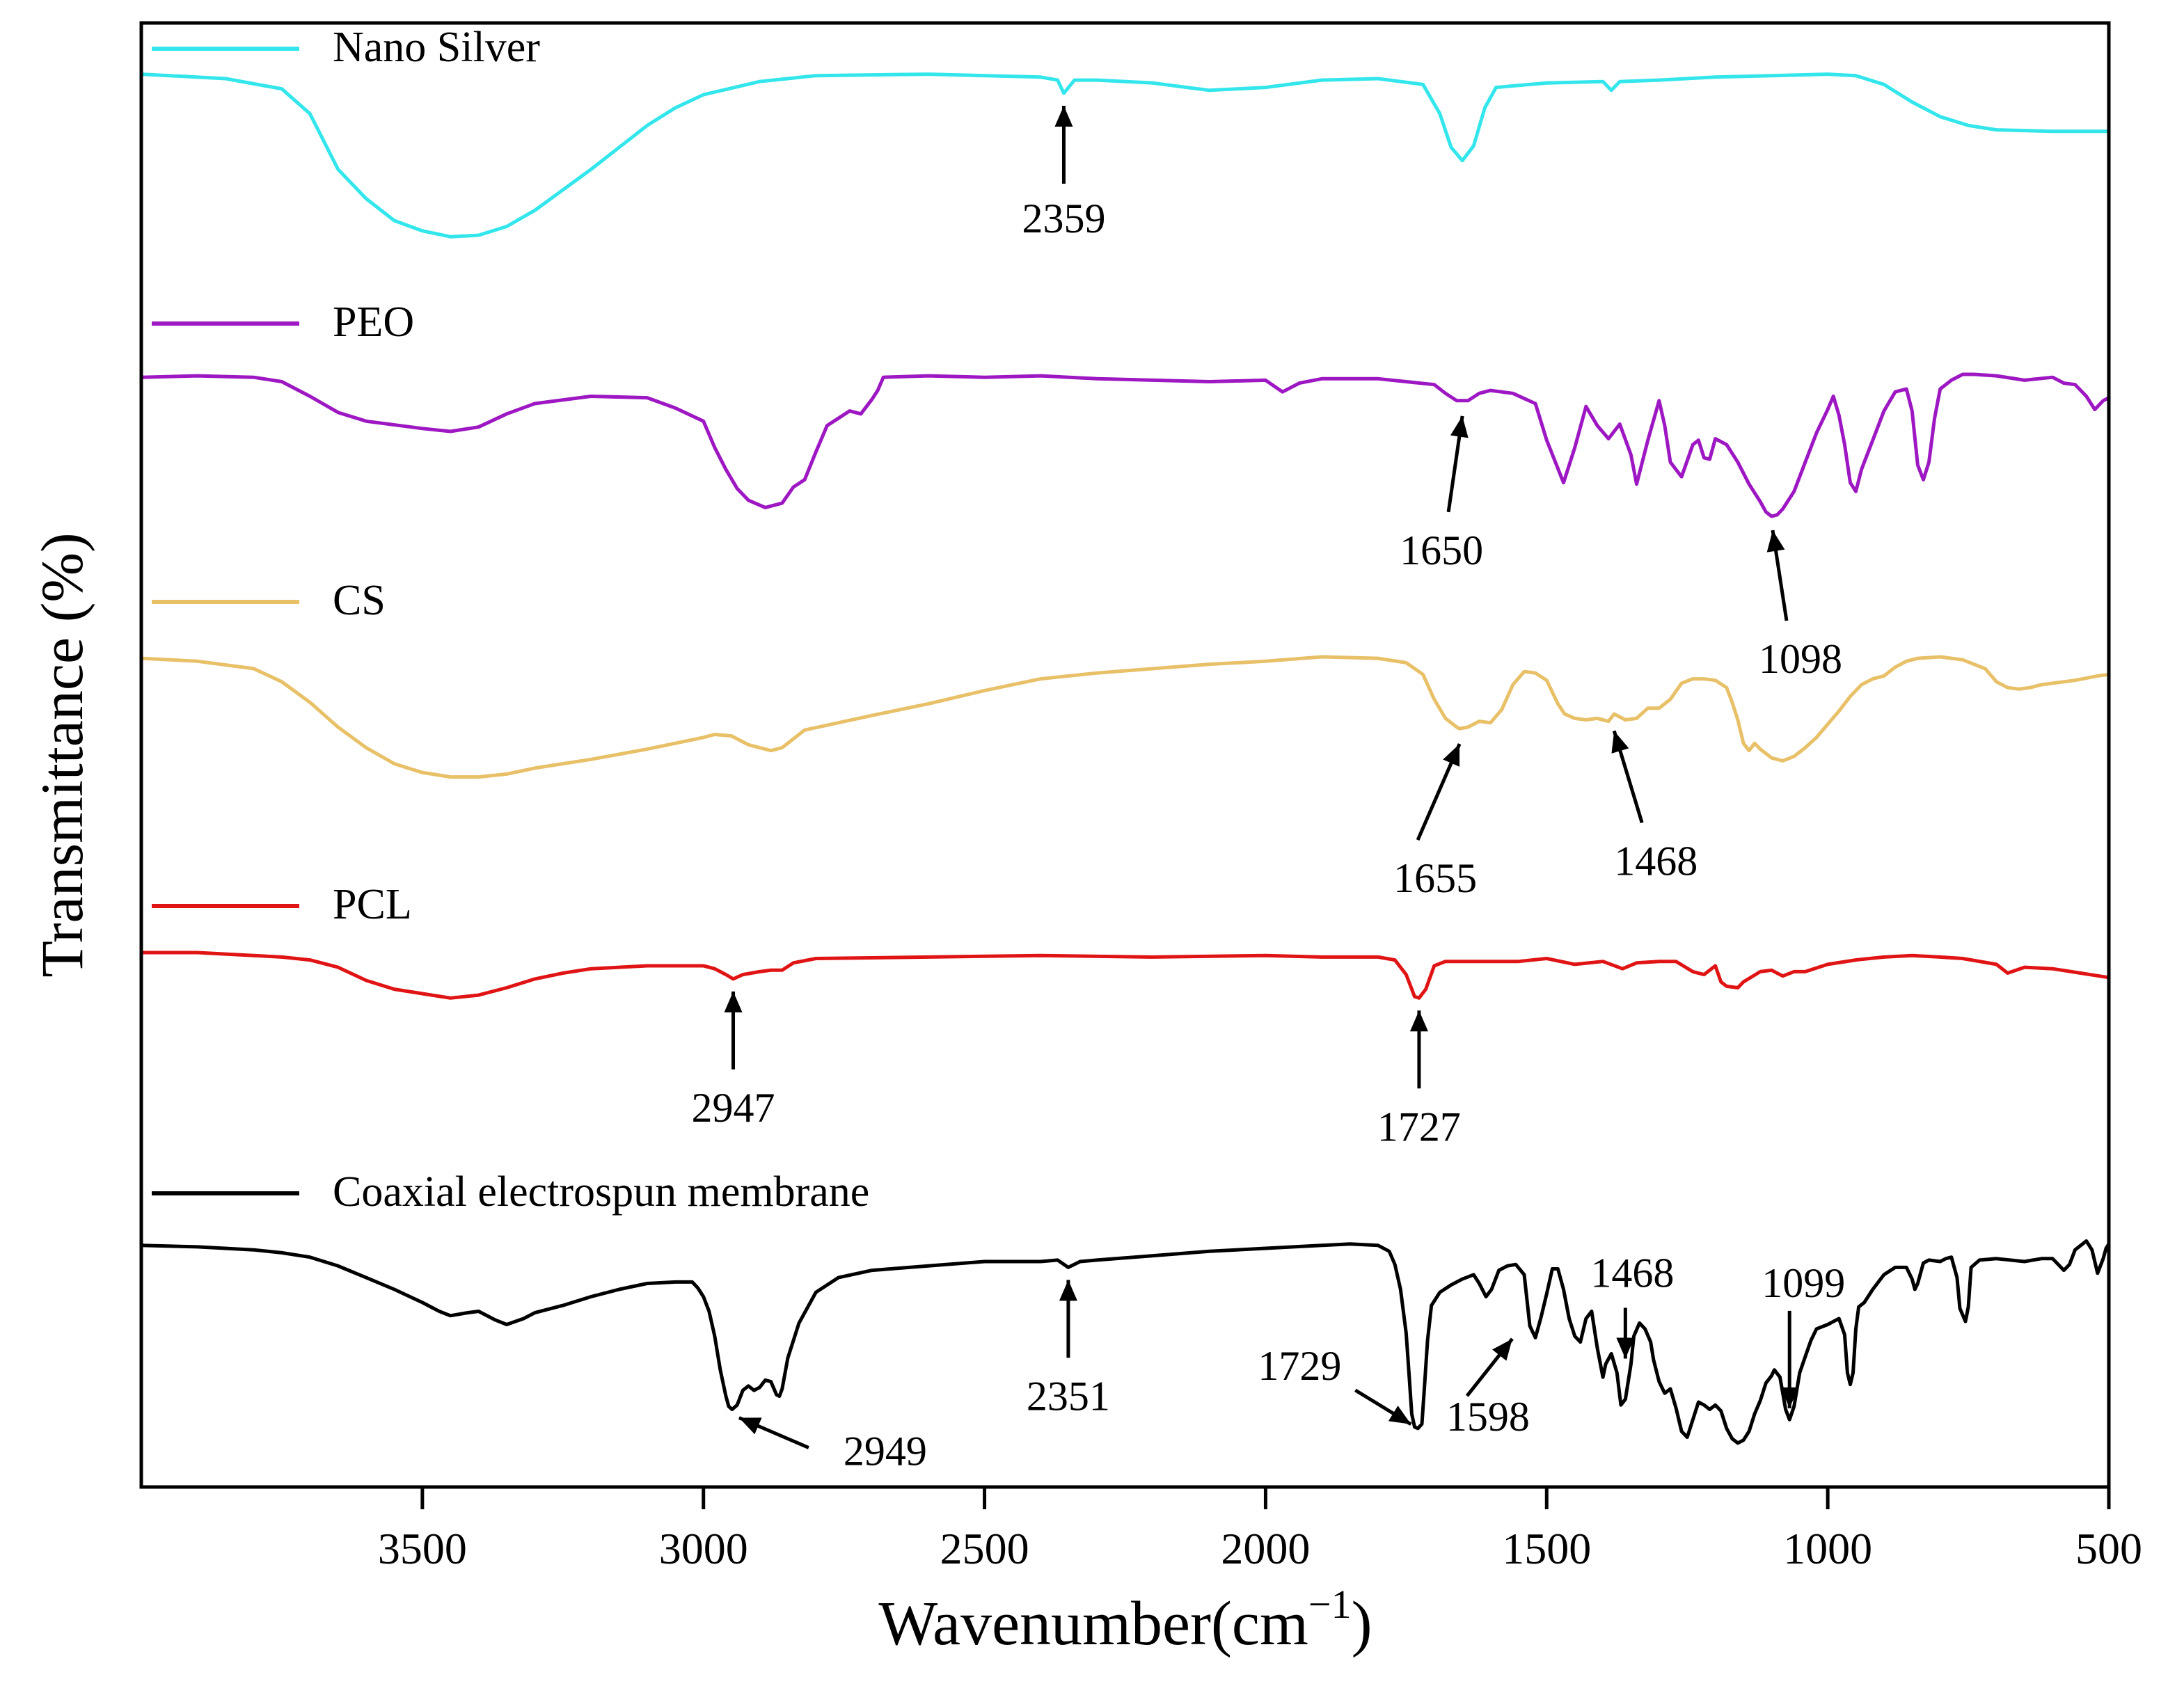 The width and height of the screenshot is (2184, 1686). Describe the element at coordinates (1068, 1350) in the screenshot. I see `annotation-2351: 2351` at that location.